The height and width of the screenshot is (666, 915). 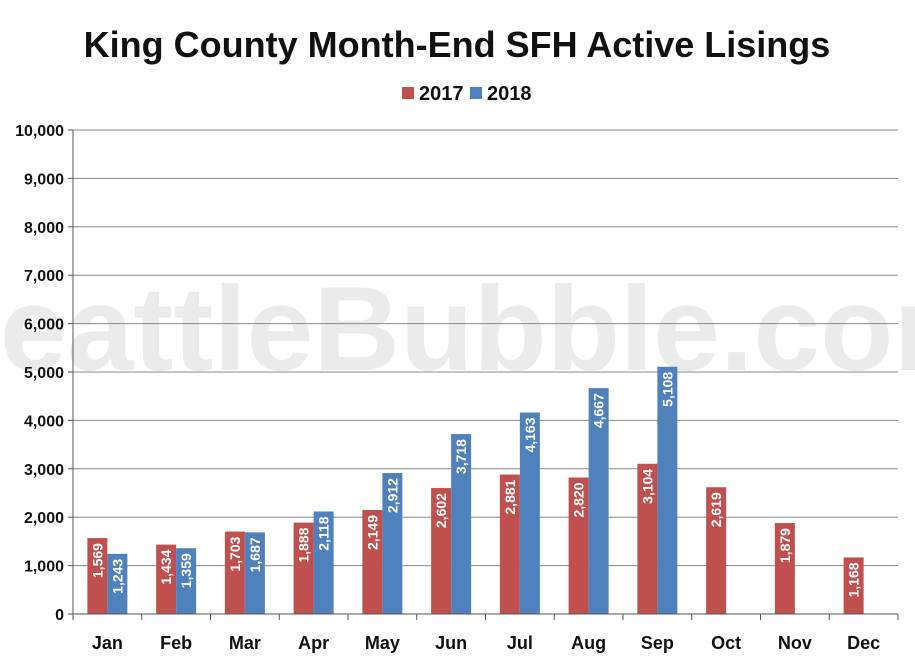 What do you see at coordinates (254, 573) in the screenshot?
I see `bar-2018-Mar` at bounding box center [254, 573].